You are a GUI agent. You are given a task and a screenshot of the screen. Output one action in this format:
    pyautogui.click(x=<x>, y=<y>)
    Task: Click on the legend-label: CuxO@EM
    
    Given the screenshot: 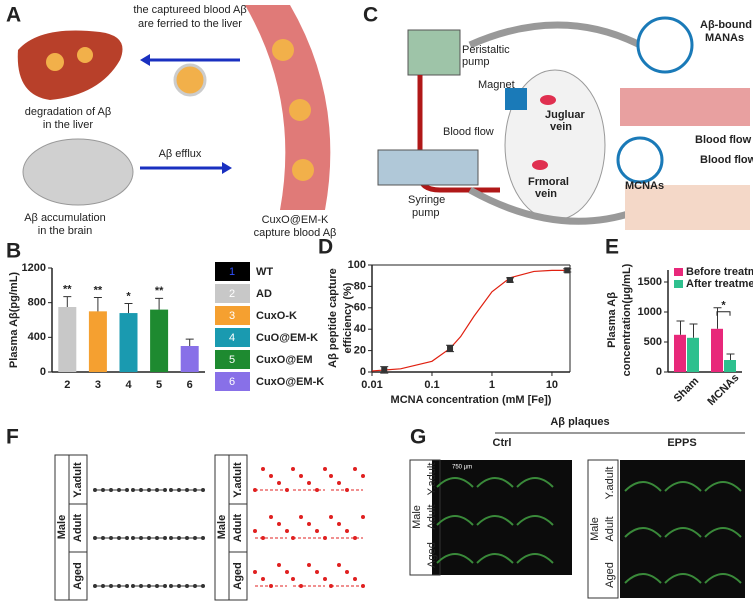 What is the action you would take?
    pyautogui.click(x=284, y=360)
    